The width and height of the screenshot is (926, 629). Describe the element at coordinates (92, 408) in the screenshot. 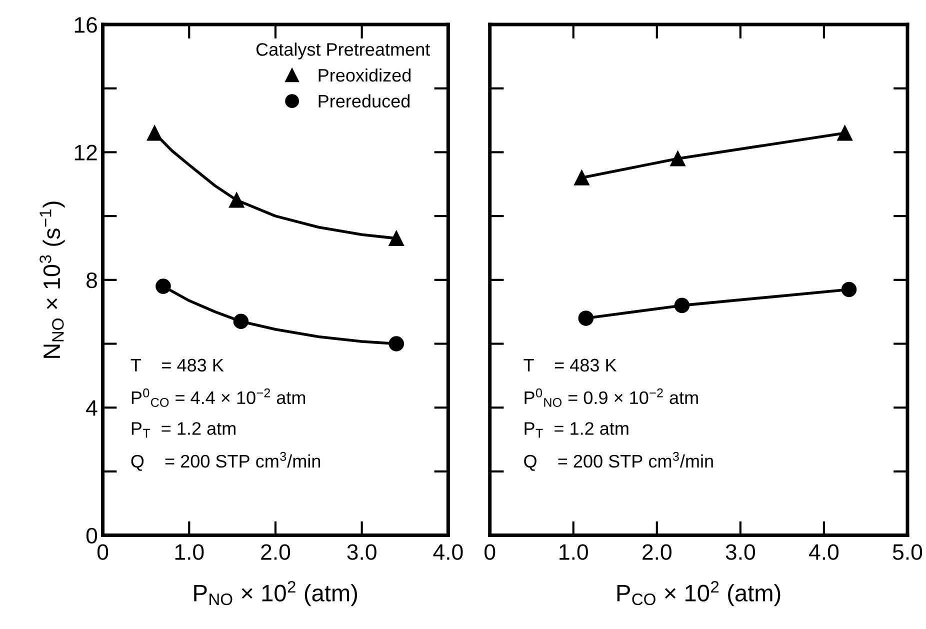

I see `y-tick-label: 4` at that location.